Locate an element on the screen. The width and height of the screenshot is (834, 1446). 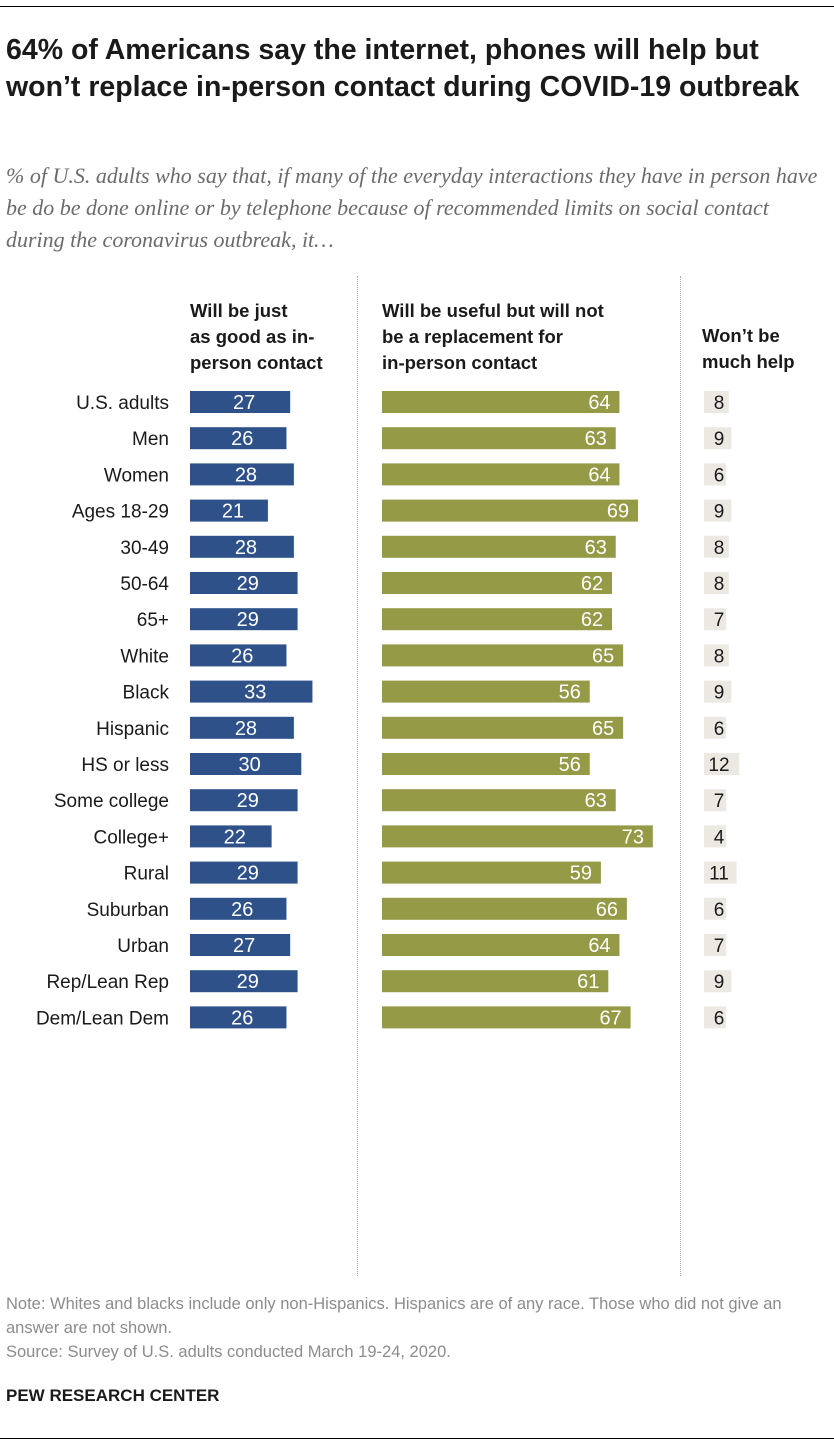
column-header-line: in-person contact is located at coordinates (460, 362).